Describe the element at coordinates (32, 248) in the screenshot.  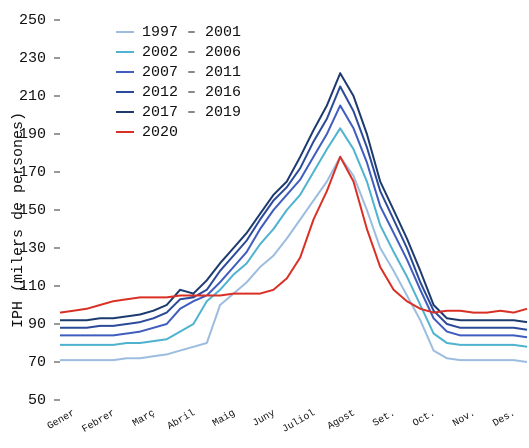
I see `y-tick-label: 130` at that location.